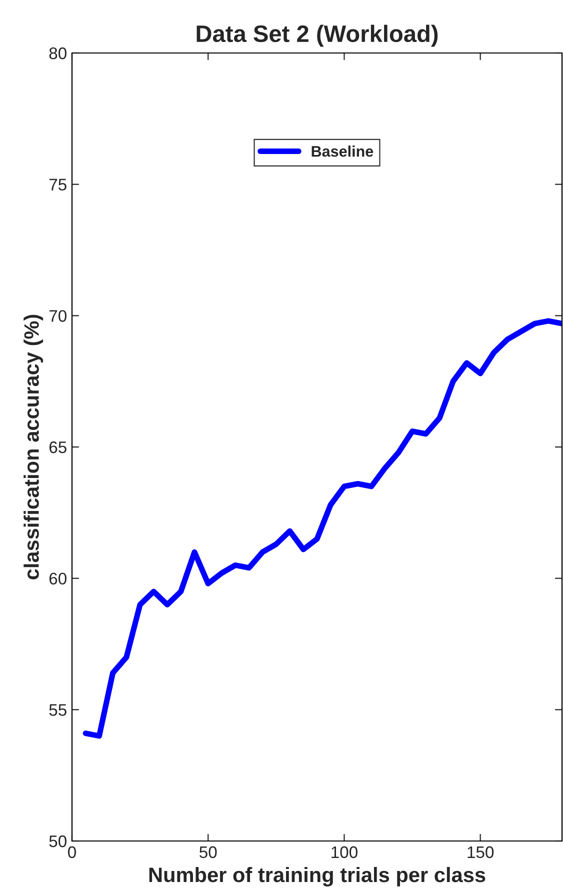 Image resolution: width=563 pixels, height=896 pixels. I want to click on x-tick-label: 0, so click(72, 852).